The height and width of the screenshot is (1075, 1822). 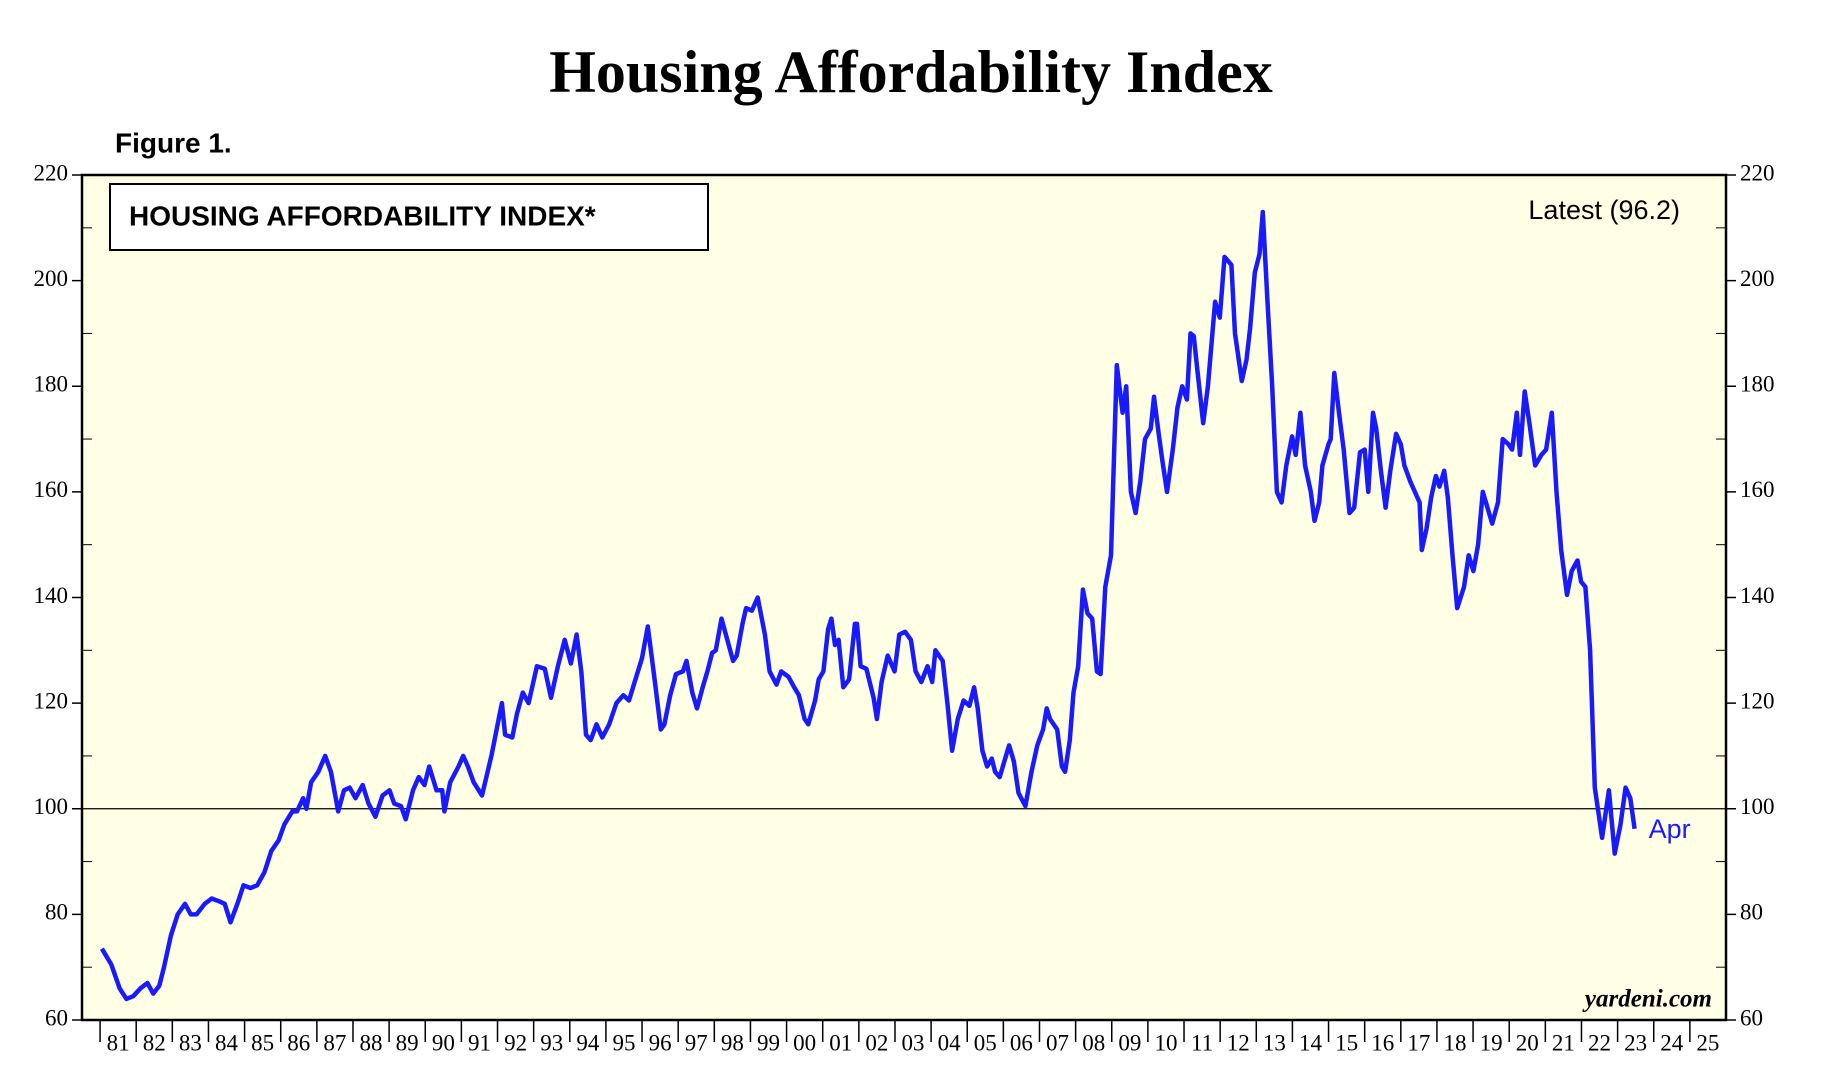 What do you see at coordinates (1757, 278) in the screenshot?
I see `y2-tick-label: 200` at bounding box center [1757, 278].